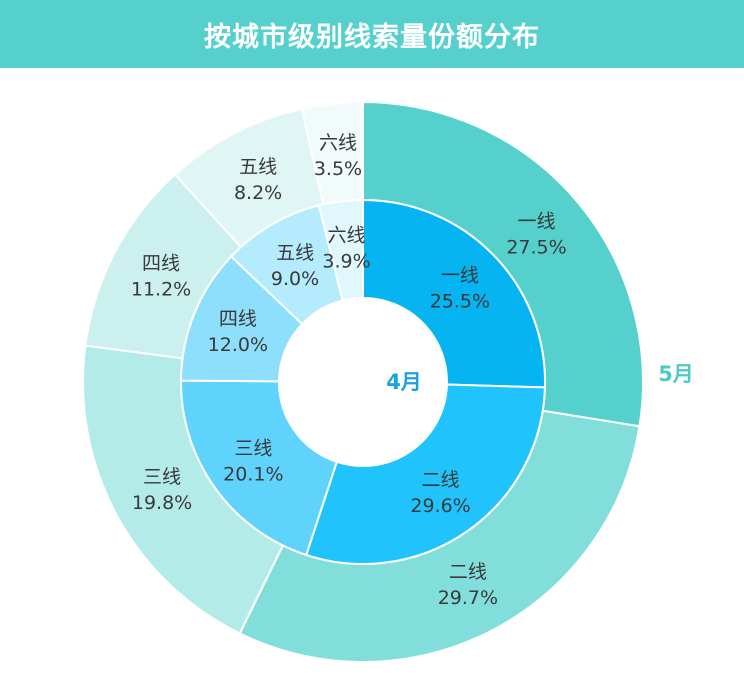 This screenshot has width=744, height=696. I want to click on value-label: 12.0%, so click(238, 345).